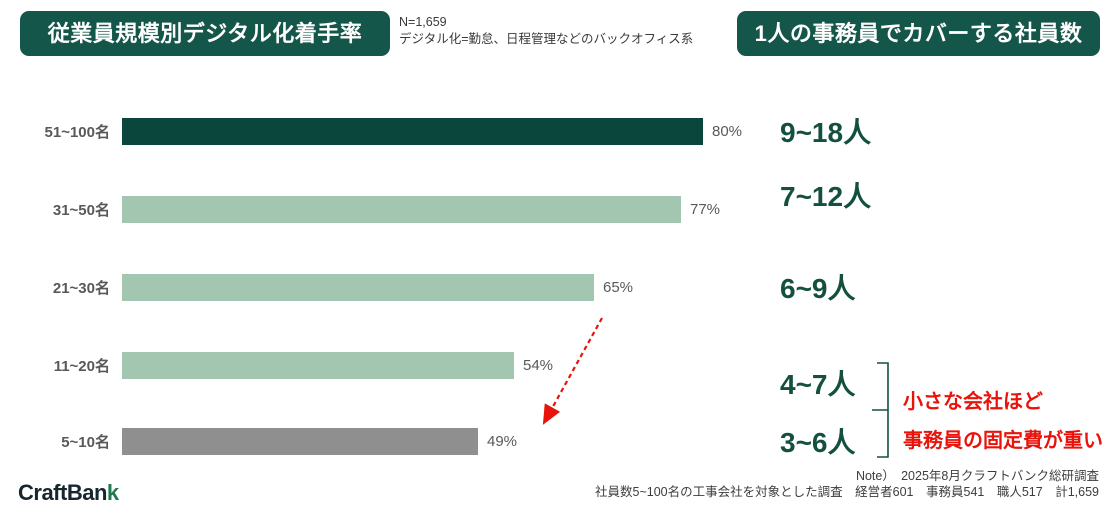  Describe the element at coordinates (502, 441) in the screenshot. I see `value-label: 49%` at that location.